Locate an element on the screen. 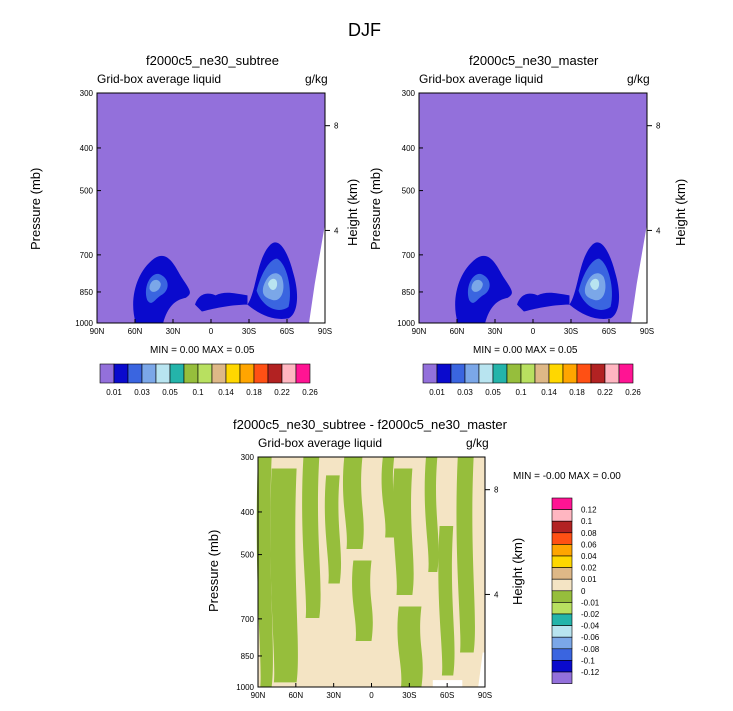 Image resolution: width=733 pixels, height=711 pixels. colorbar-label: 0.1 is located at coordinates (198, 392).